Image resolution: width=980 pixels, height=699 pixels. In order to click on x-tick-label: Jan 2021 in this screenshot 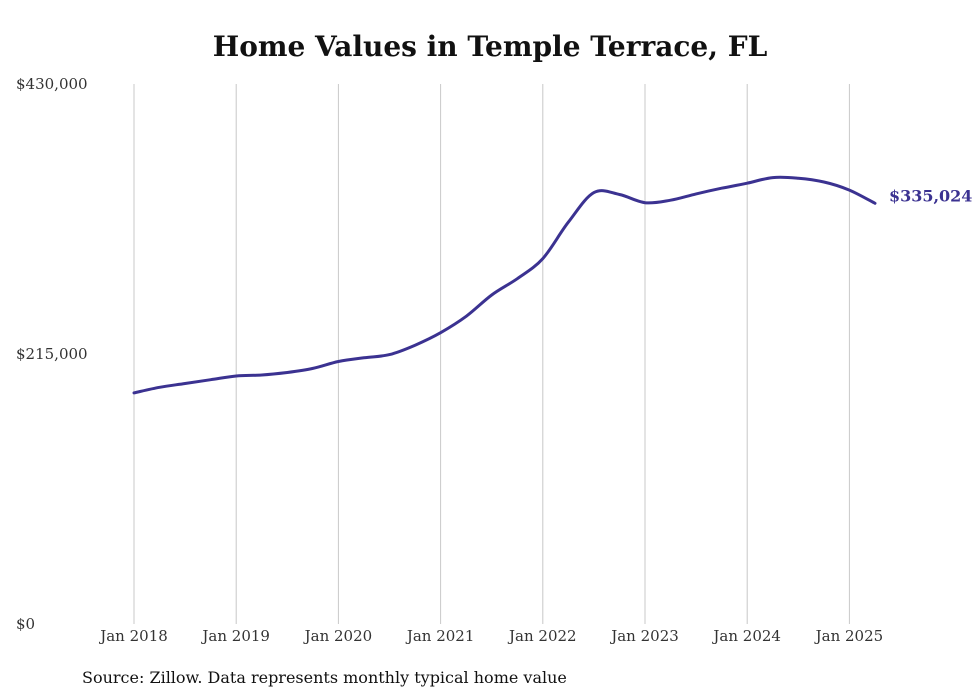, I will do `click(440, 636)`.